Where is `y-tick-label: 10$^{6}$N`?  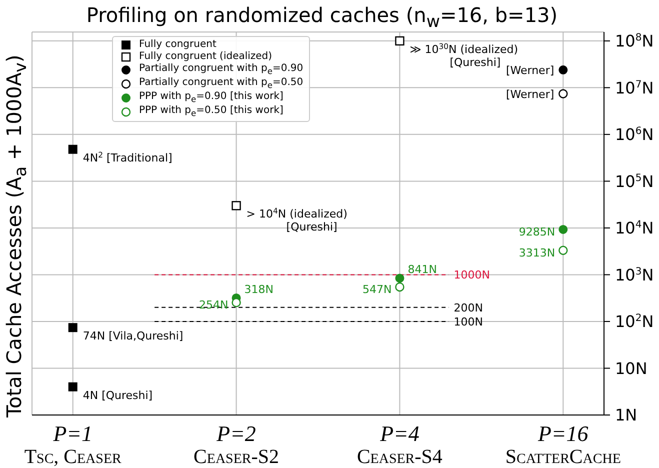 y-tick-label: 10$^{6}$N is located at coordinates (634, 134).